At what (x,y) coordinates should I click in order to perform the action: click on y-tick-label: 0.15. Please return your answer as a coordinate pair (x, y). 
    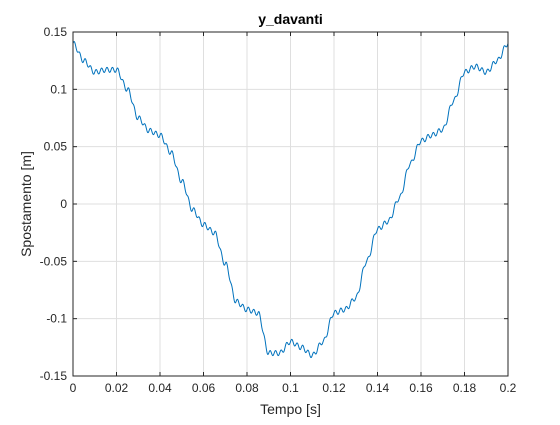
    Looking at the image, I should click on (56, 32).